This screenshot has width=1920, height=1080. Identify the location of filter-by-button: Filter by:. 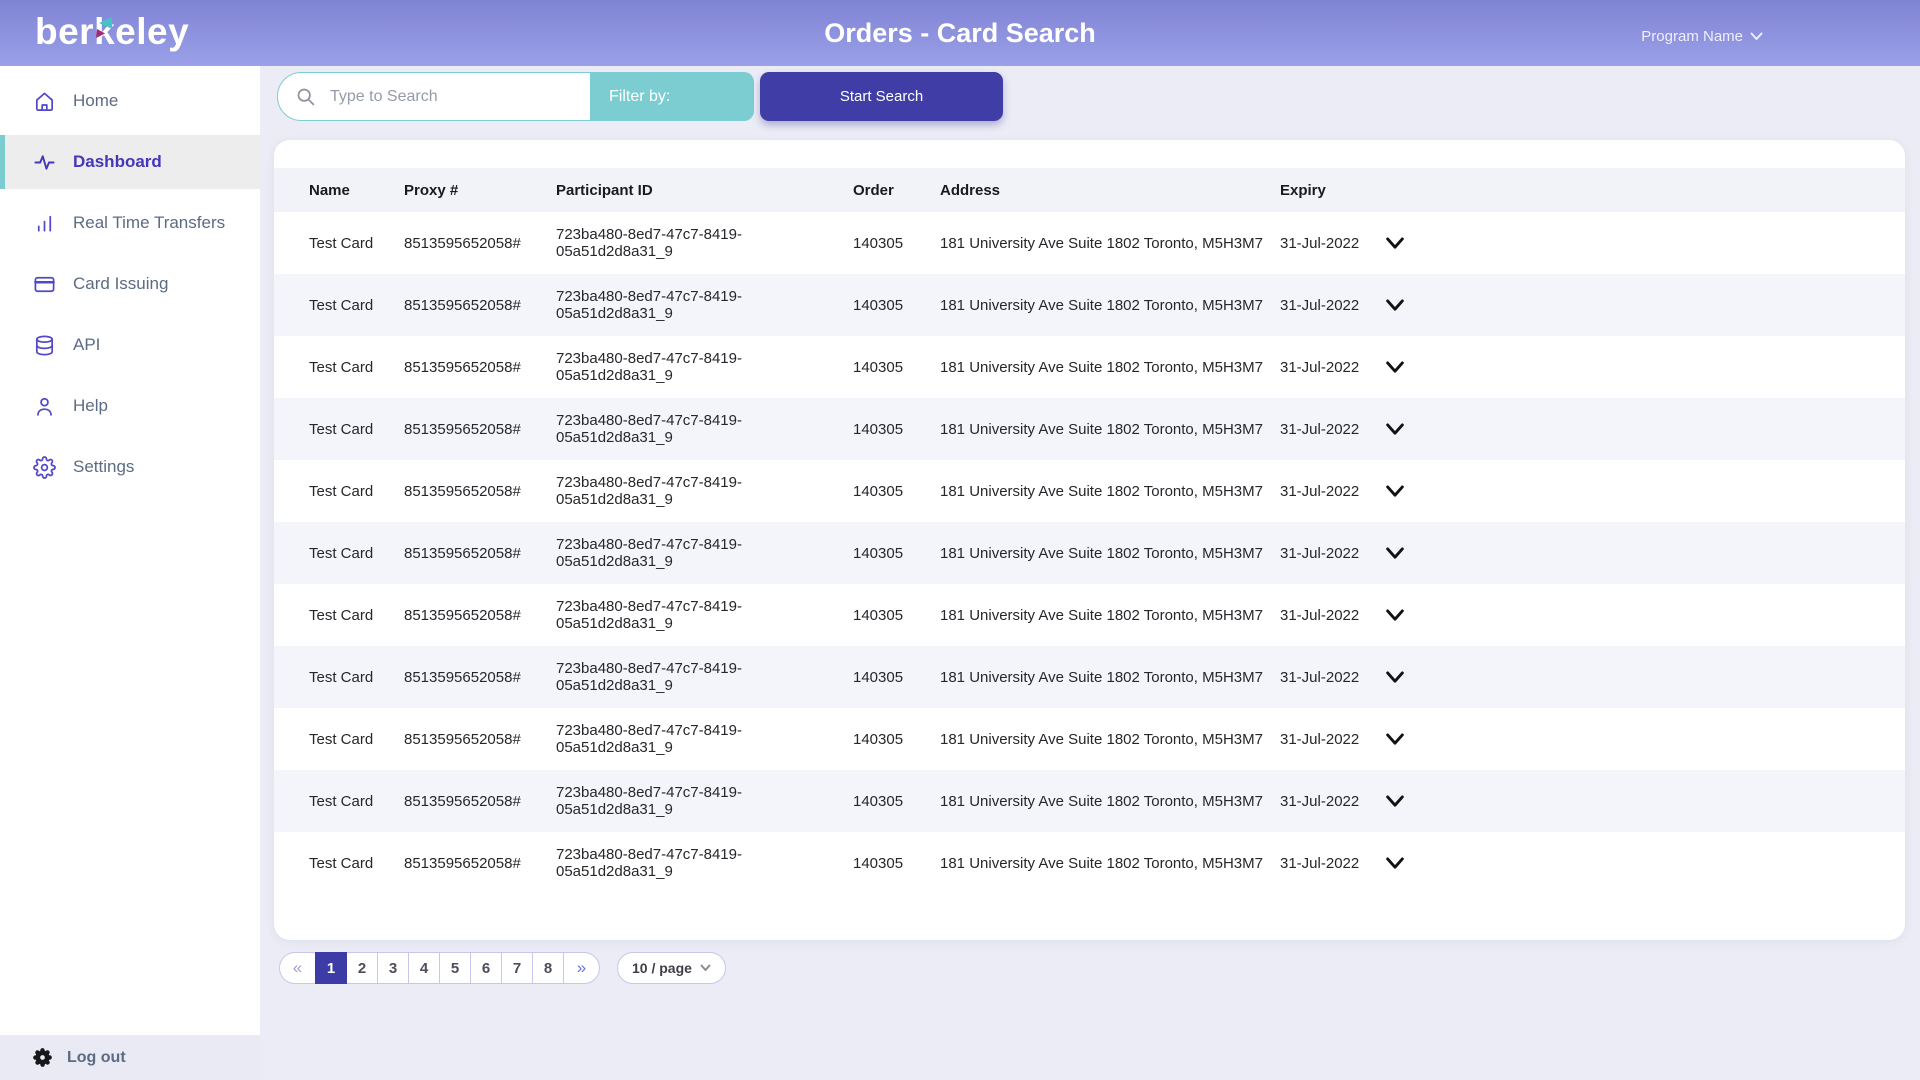
(672, 96).